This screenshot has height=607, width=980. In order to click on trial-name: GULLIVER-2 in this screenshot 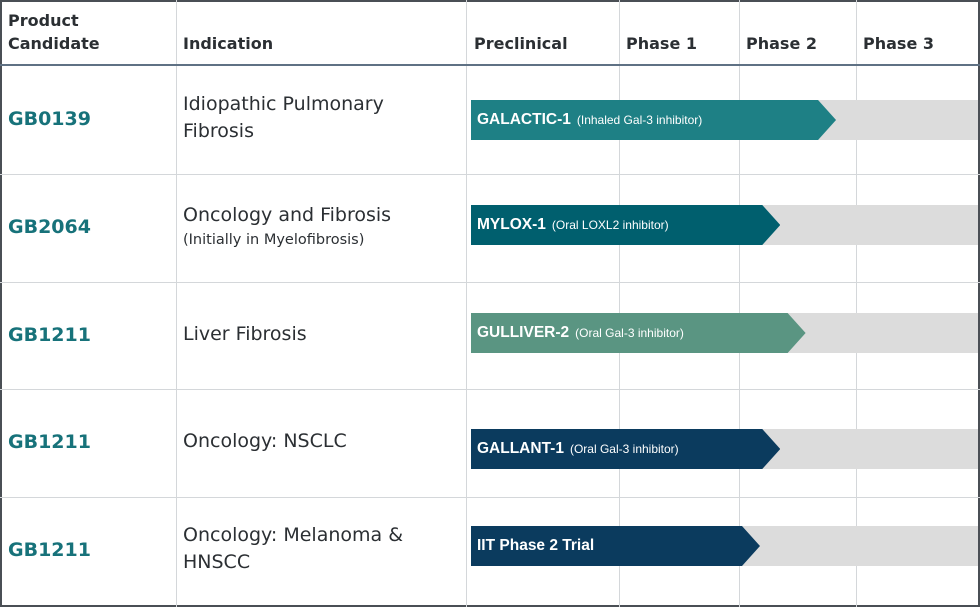, I will do `click(523, 332)`.